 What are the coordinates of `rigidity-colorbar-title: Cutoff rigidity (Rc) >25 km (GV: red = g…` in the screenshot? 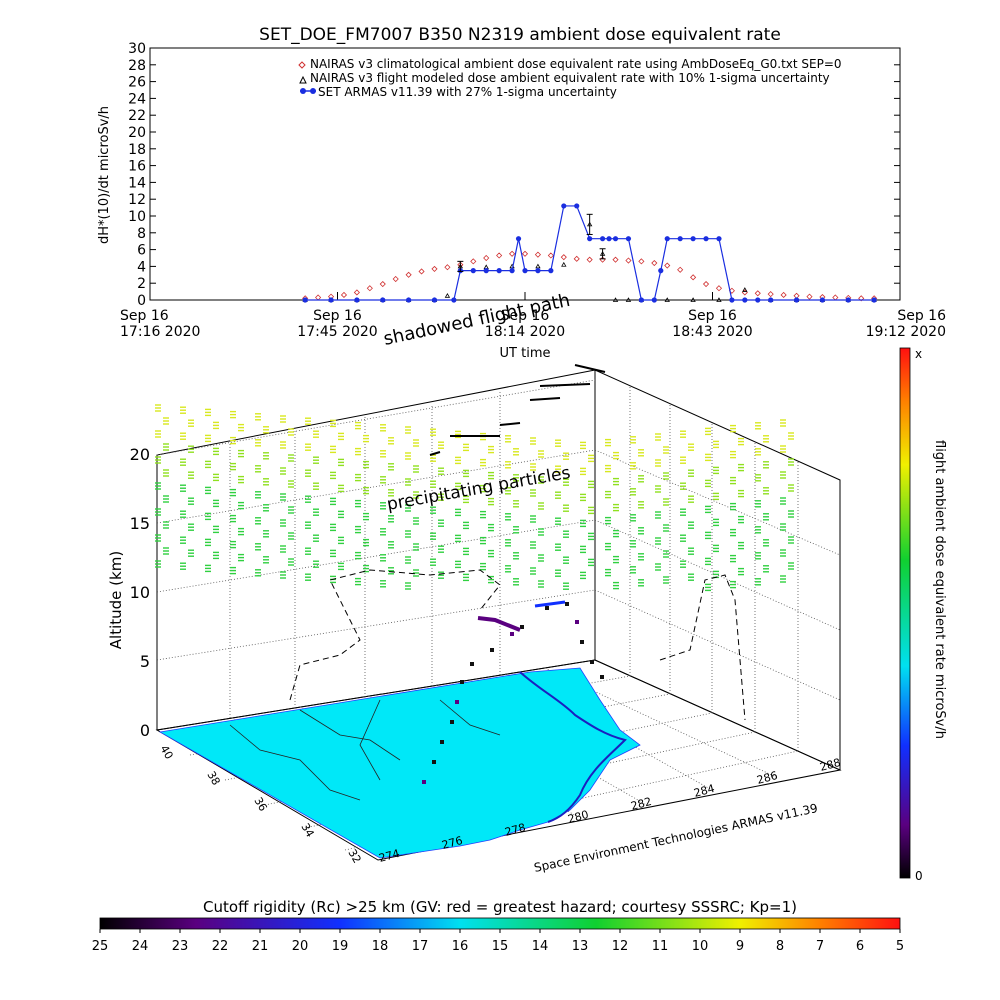 It's located at (500, 907).